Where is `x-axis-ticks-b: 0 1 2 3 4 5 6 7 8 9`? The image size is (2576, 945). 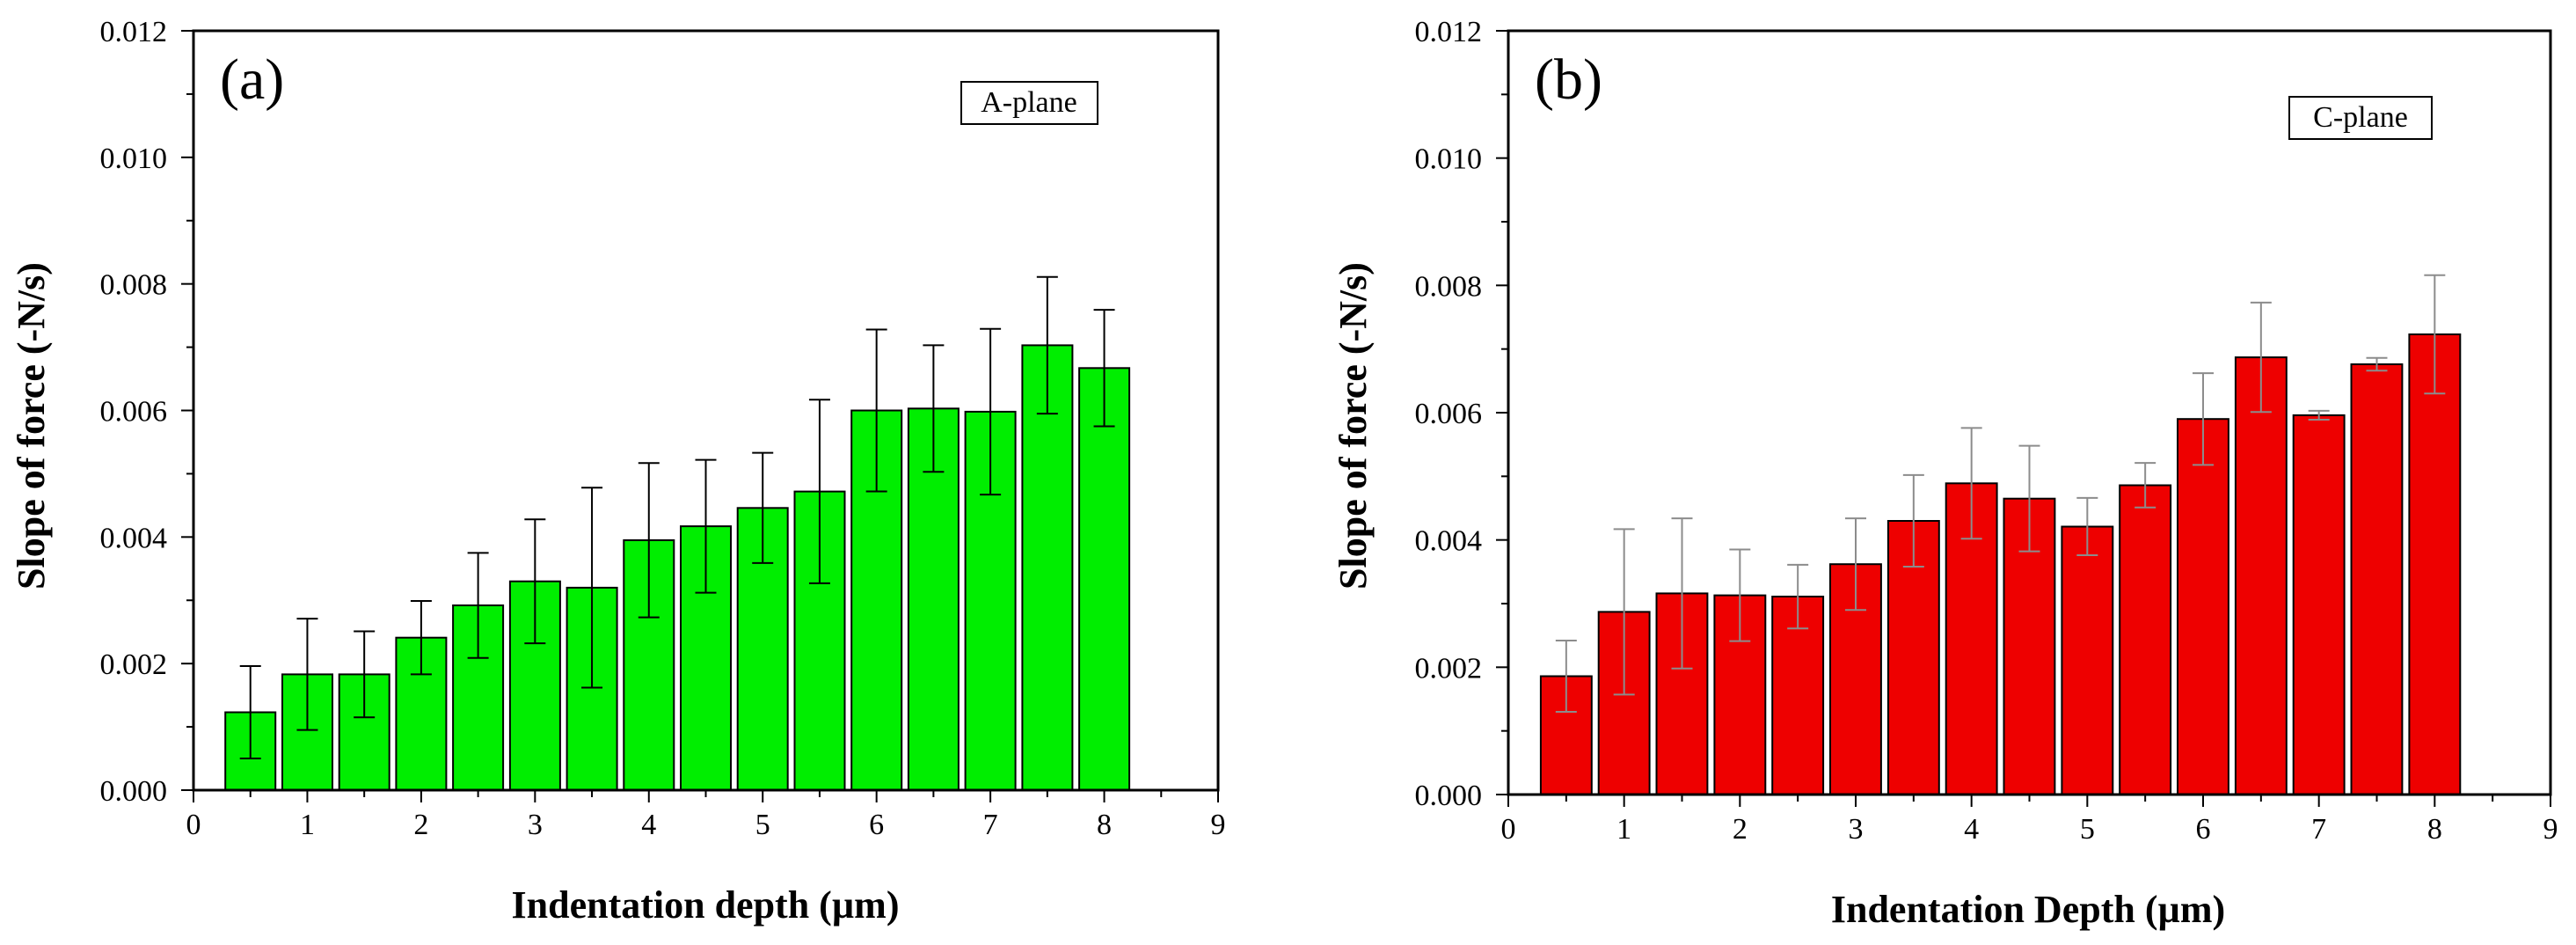
x-axis-ticks-b: 0 1 2 3 4 5 6 7 8 9 is located at coordinates (2029, 820).